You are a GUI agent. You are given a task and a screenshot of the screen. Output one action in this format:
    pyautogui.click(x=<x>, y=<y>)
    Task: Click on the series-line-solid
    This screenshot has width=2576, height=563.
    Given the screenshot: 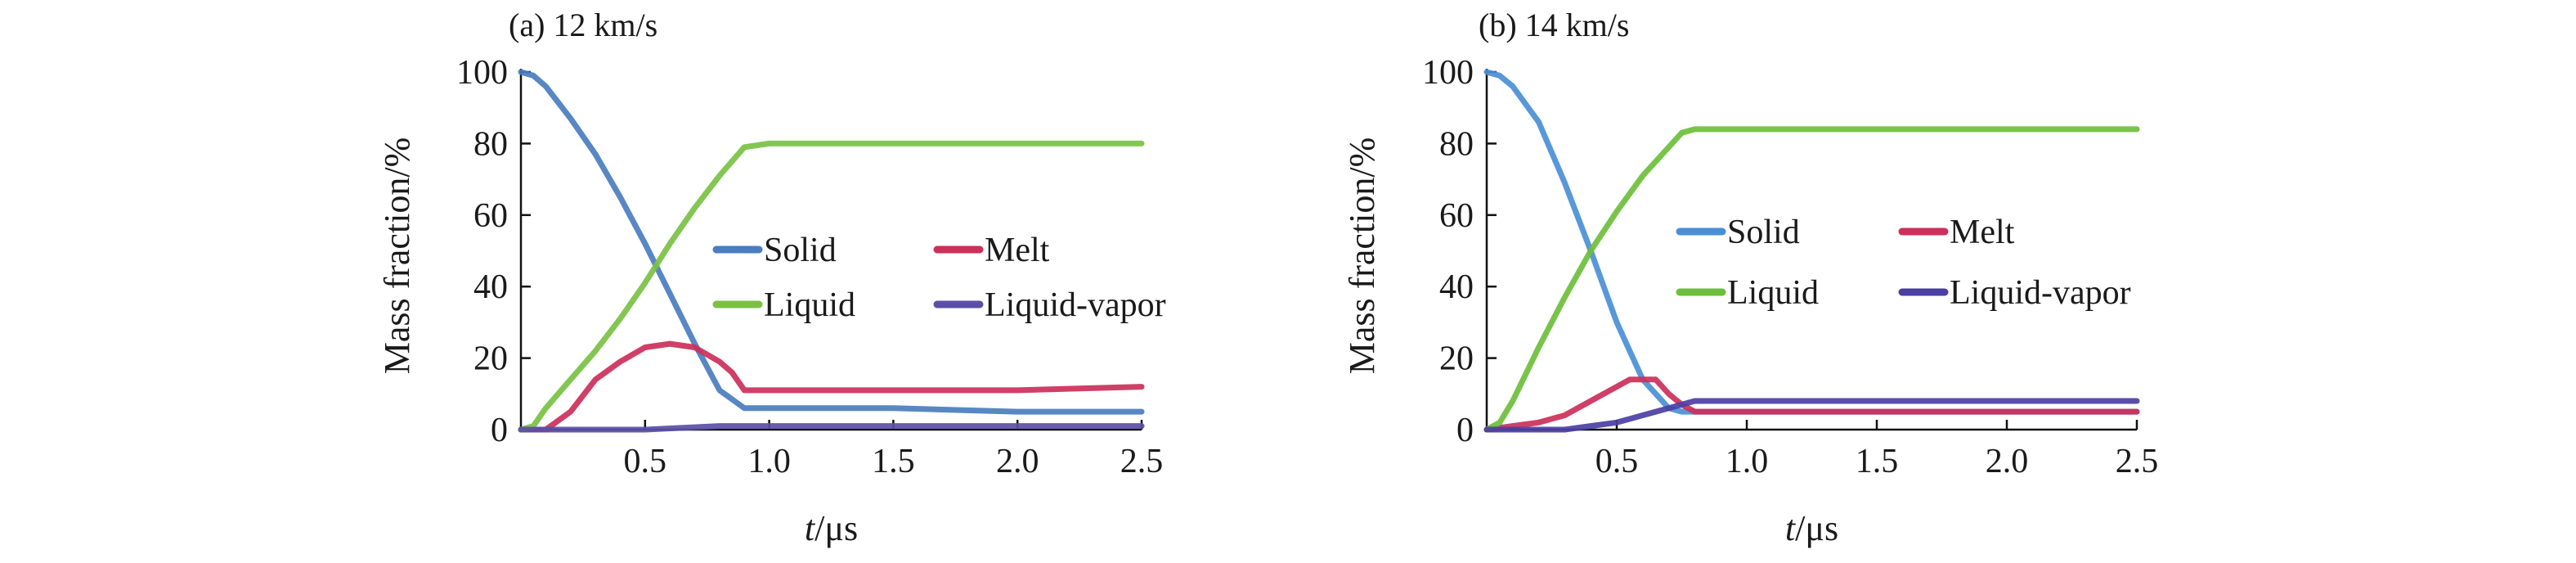 What is the action you would take?
    pyautogui.click(x=832, y=242)
    